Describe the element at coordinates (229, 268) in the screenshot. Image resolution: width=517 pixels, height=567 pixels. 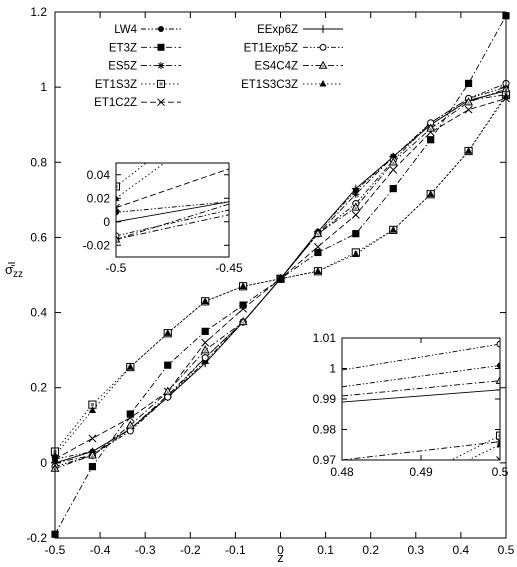
I see `inset-x-tick-label: -0.45` at that location.